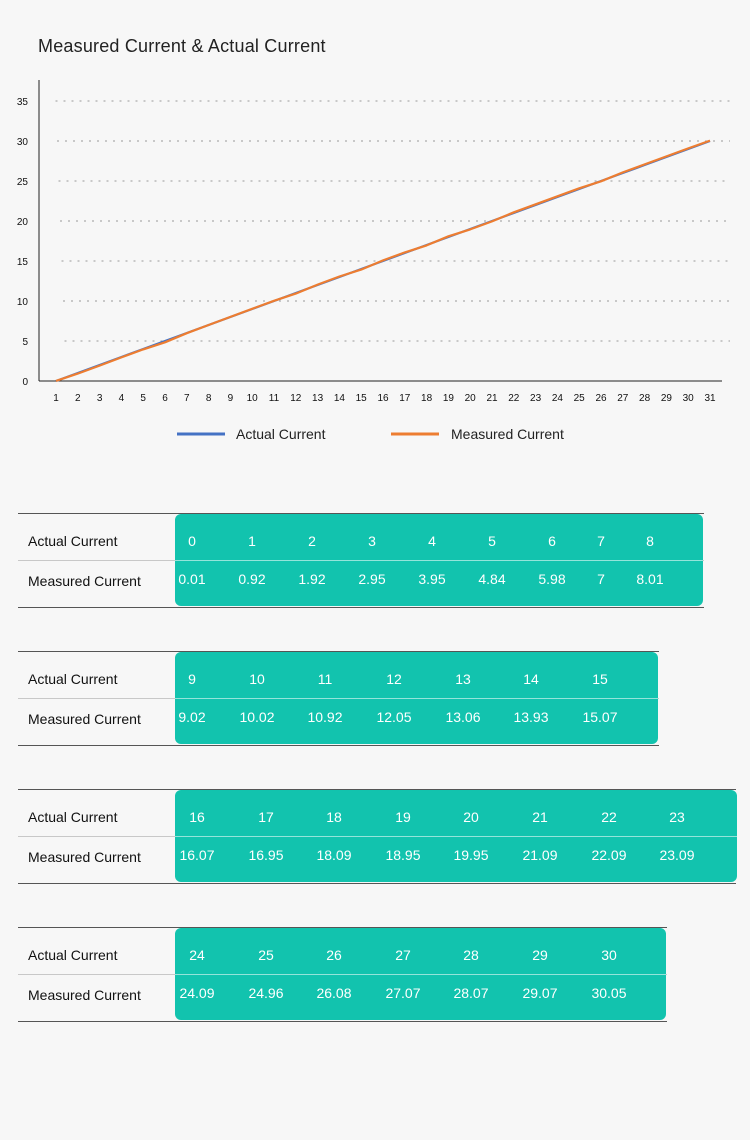  Describe the element at coordinates (122, 398) in the screenshot. I see `x-tick-label: 4` at that location.